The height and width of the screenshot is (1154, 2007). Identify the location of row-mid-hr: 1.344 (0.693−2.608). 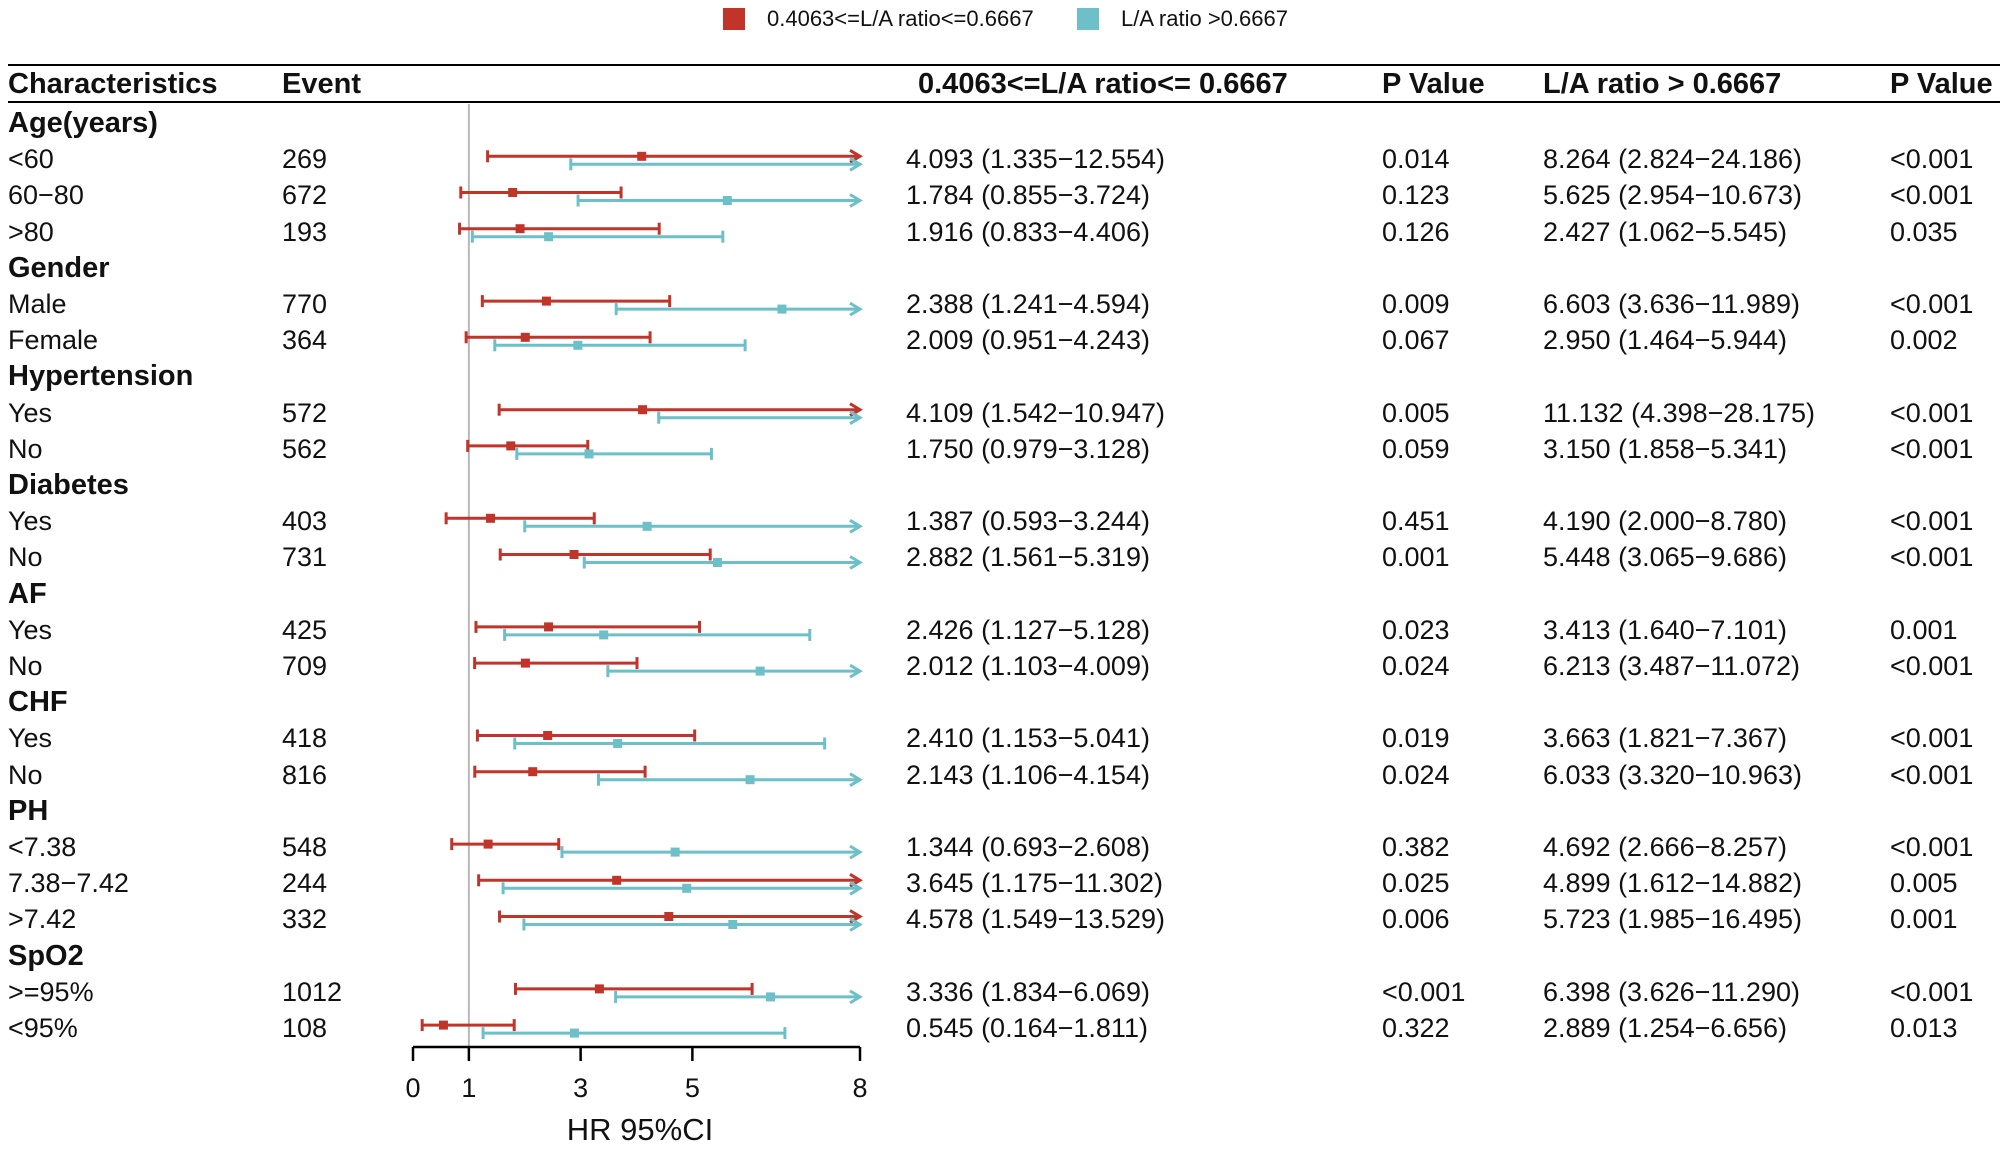
(1028, 847).